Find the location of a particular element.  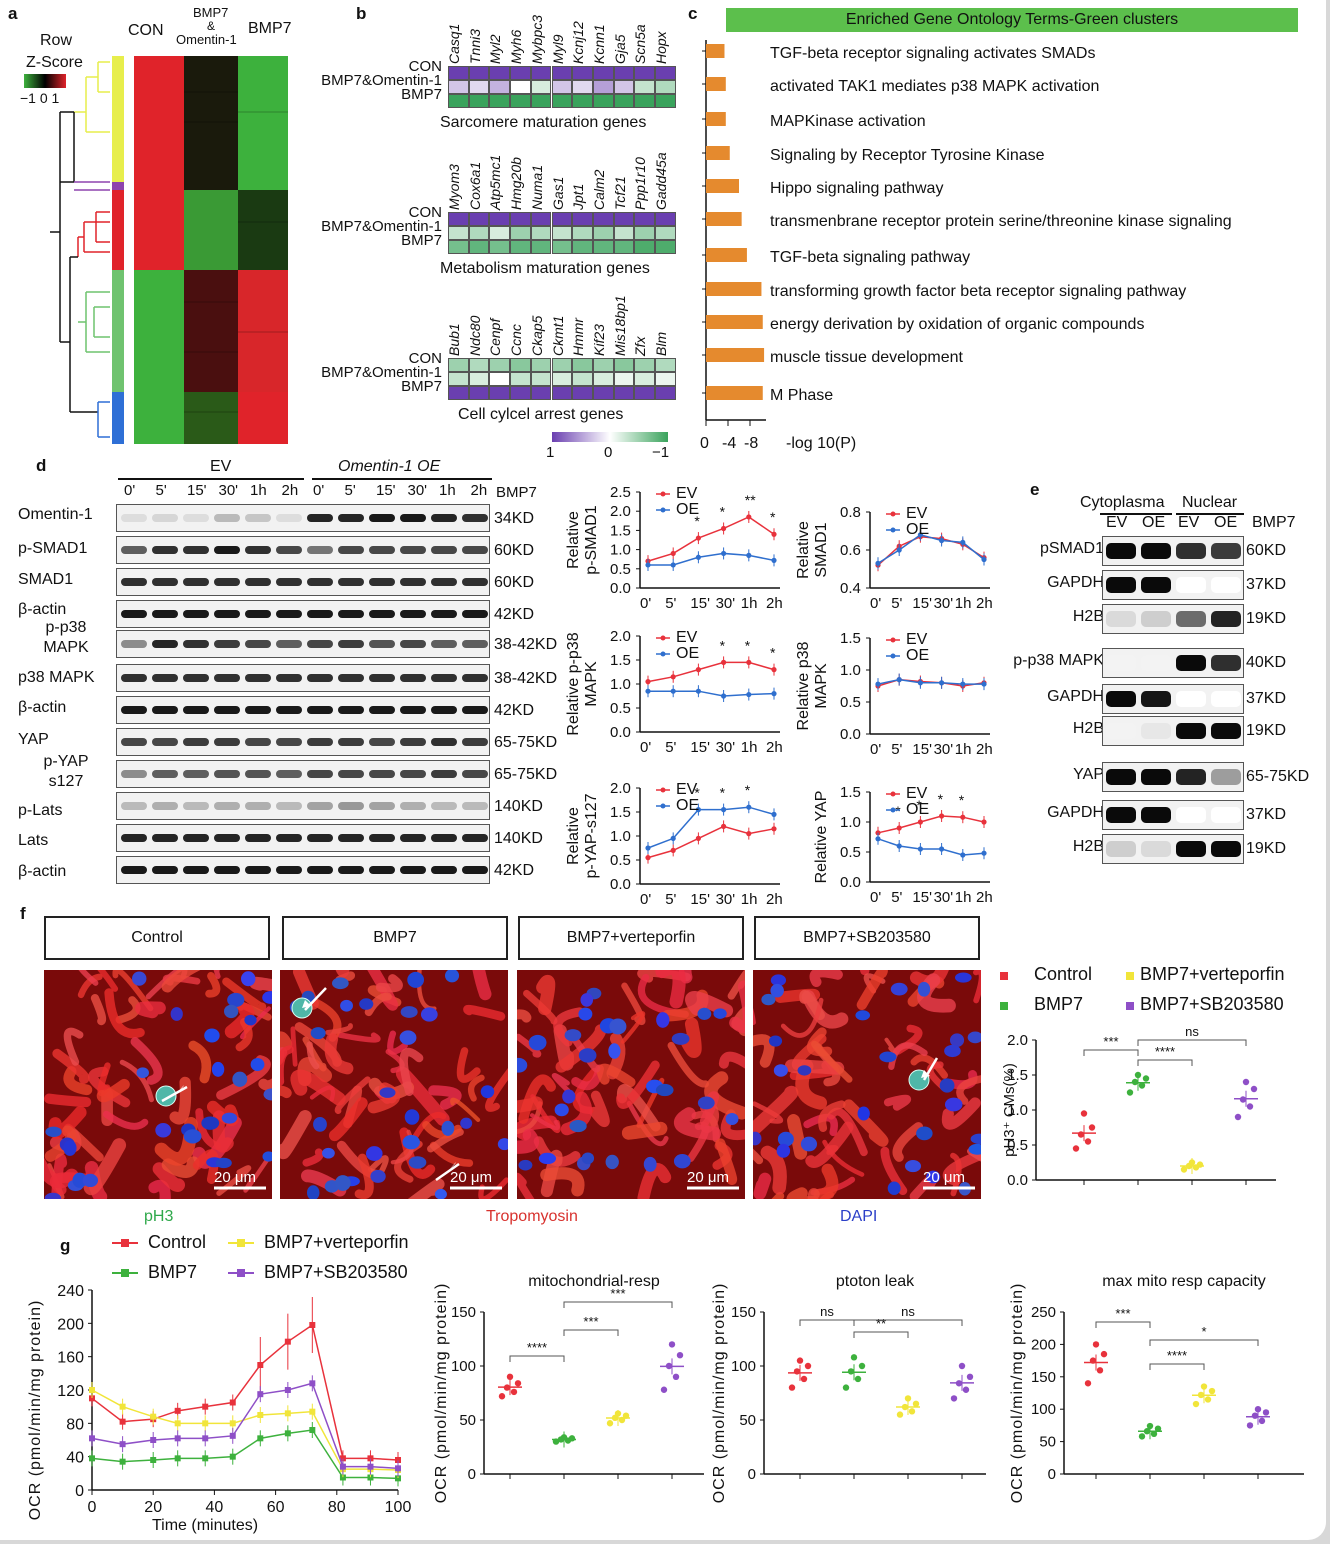

dendrogram-root is located at coordinates (55, 227).